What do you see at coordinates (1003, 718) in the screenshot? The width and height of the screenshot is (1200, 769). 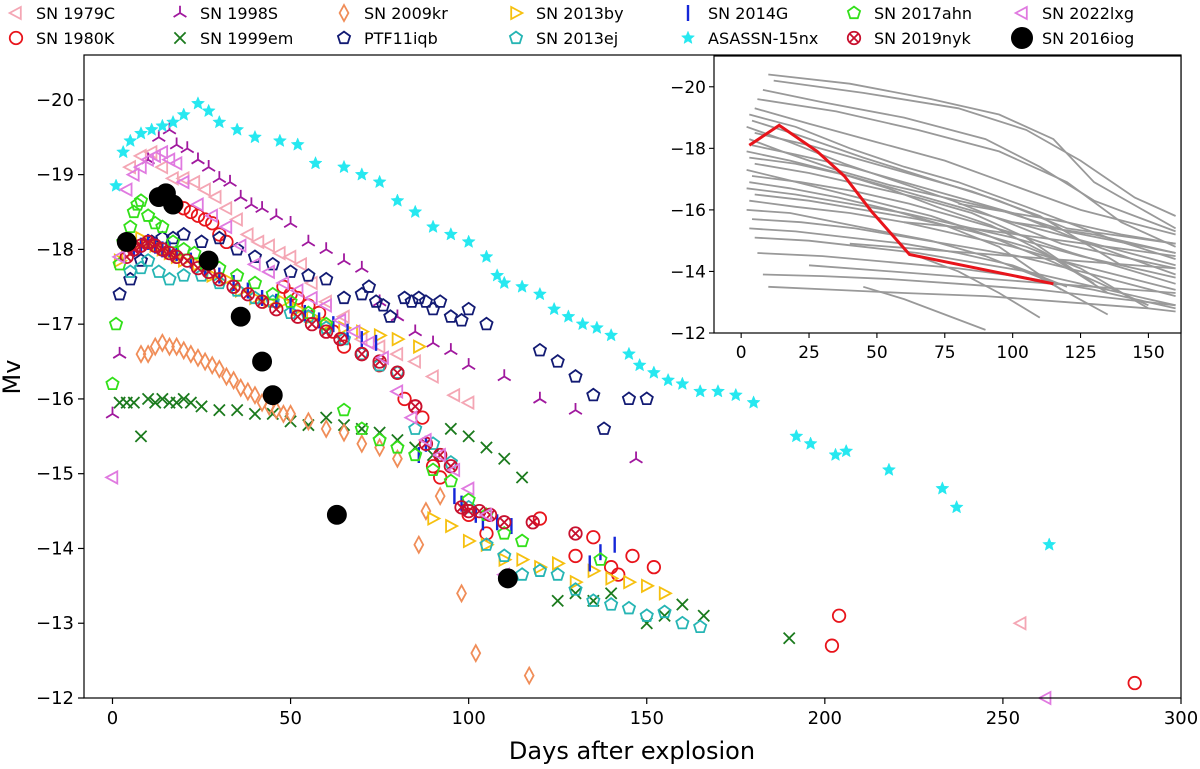 I see `x-tick-label: 250` at bounding box center [1003, 718].